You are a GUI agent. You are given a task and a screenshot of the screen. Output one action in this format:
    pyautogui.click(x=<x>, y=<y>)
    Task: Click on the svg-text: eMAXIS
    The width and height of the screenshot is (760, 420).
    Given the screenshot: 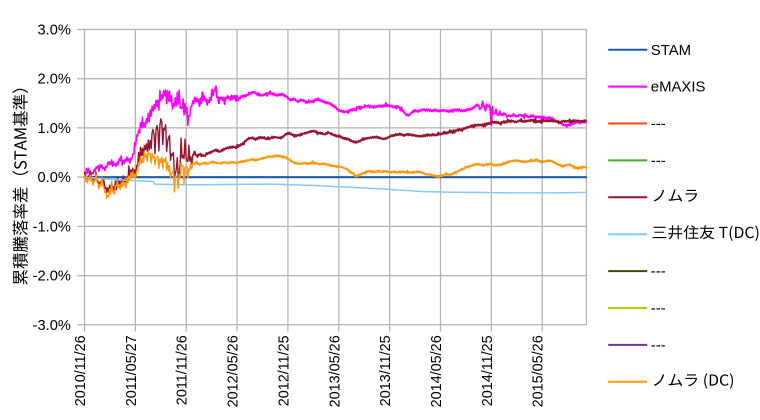 What is the action you would take?
    pyautogui.click(x=678, y=88)
    